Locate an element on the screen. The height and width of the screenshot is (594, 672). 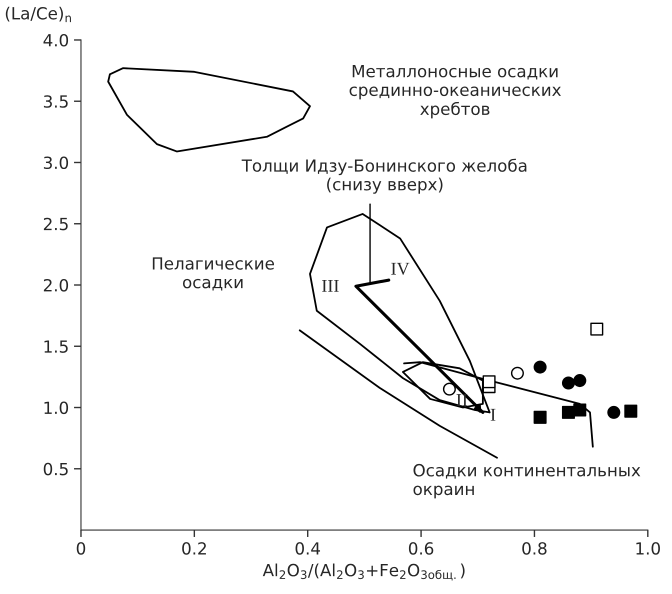
x-tick-label: 0.2 is located at coordinates (194, 548).